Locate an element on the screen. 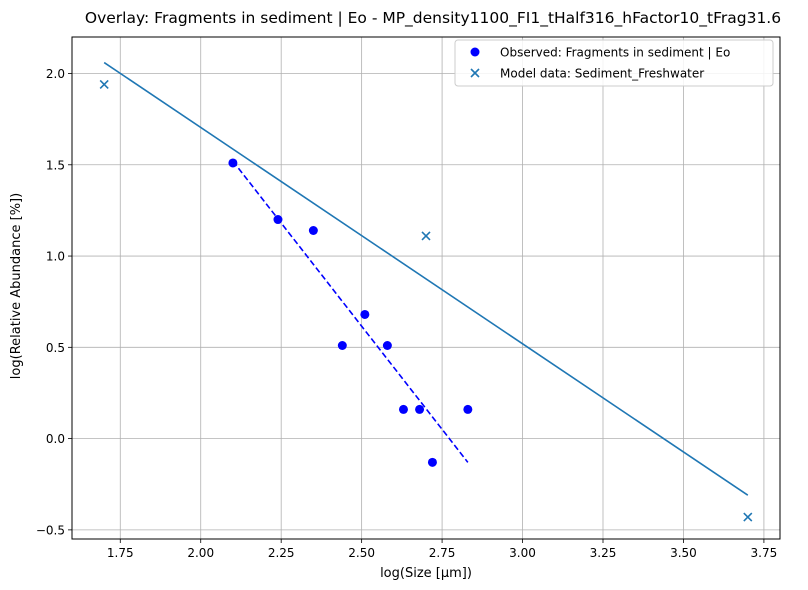 This screenshot has height=590, width=808. x-tick-label: 2.00 is located at coordinates (200, 553).